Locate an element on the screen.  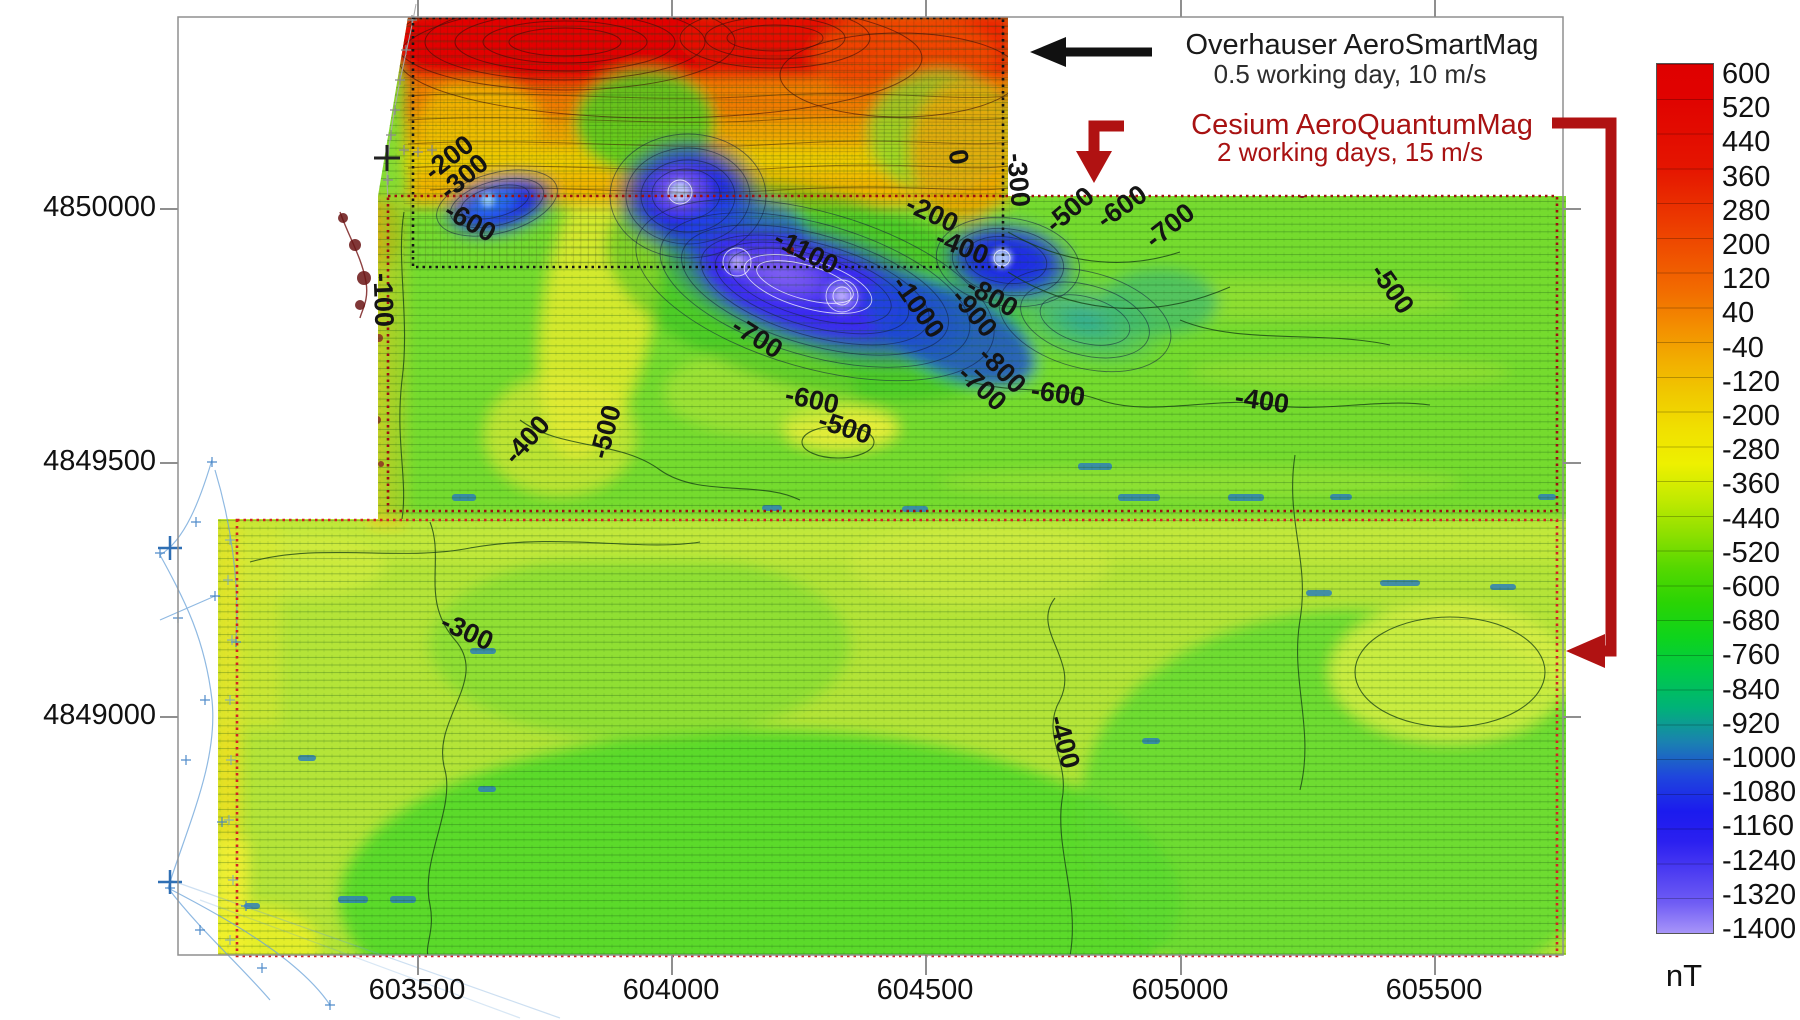
contour-label: -100 is located at coordinates (383, 300).